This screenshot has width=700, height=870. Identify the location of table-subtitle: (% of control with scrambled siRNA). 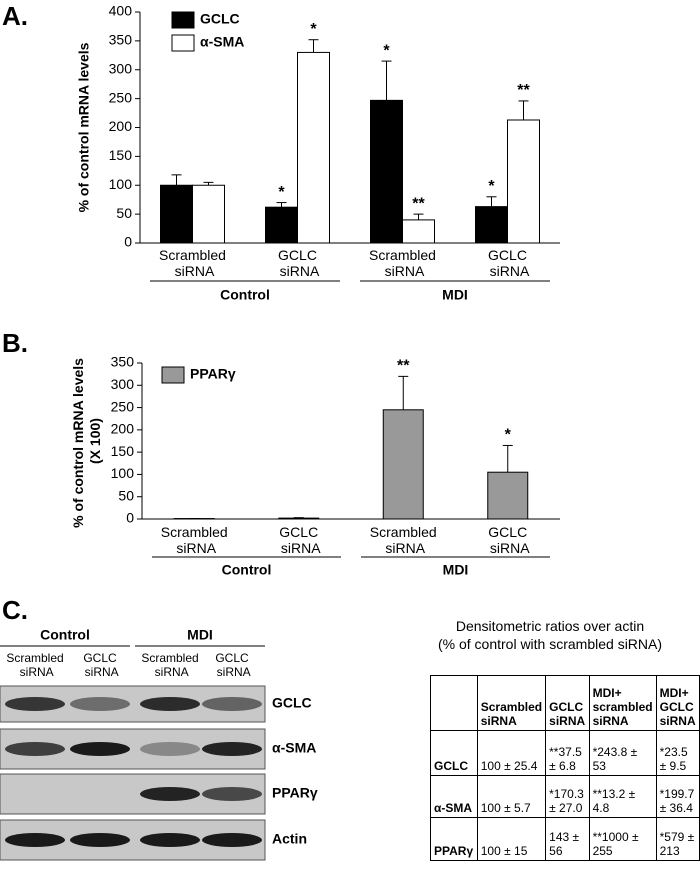
(550, 644).